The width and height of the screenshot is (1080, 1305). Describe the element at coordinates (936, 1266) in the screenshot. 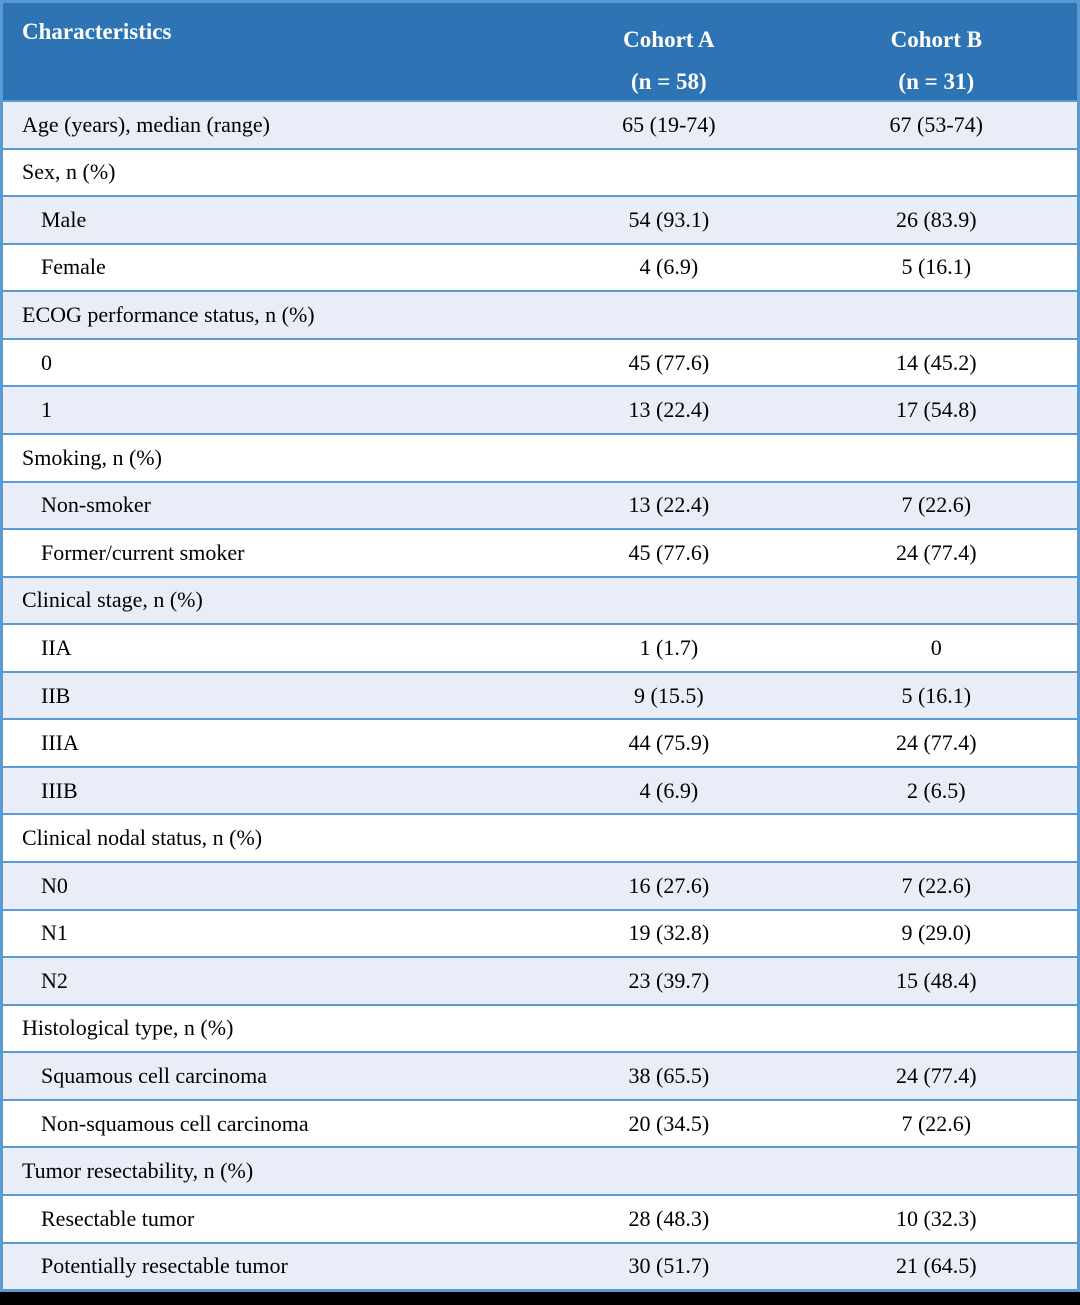

I see `cohort-b-value: 21 (64.5)` at that location.